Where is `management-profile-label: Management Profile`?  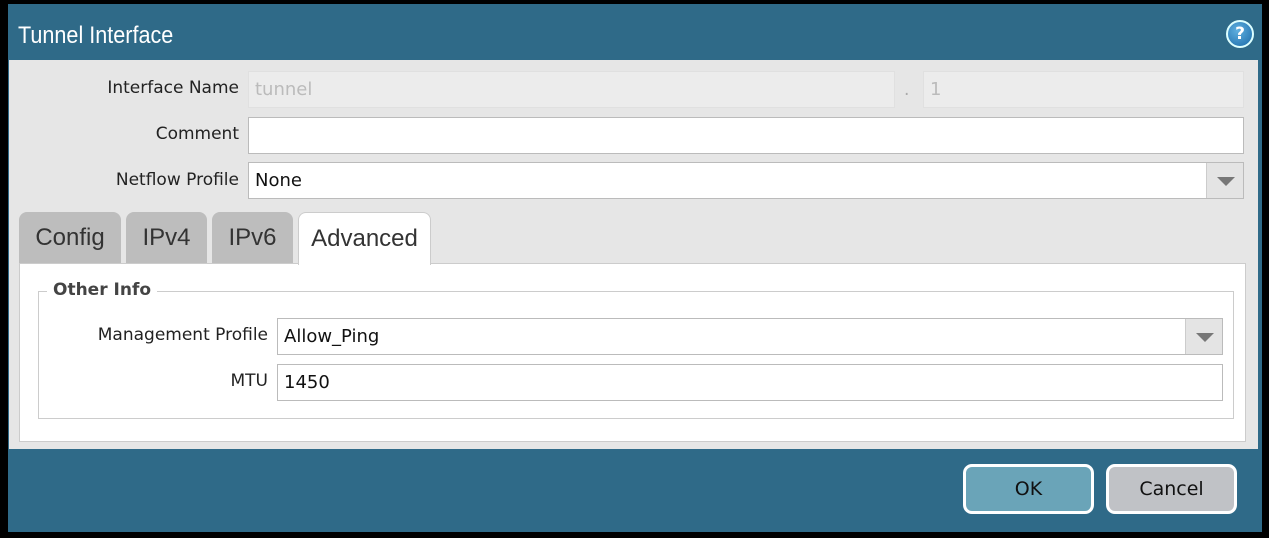 management-profile-label: Management Profile is located at coordinates (182, 335).